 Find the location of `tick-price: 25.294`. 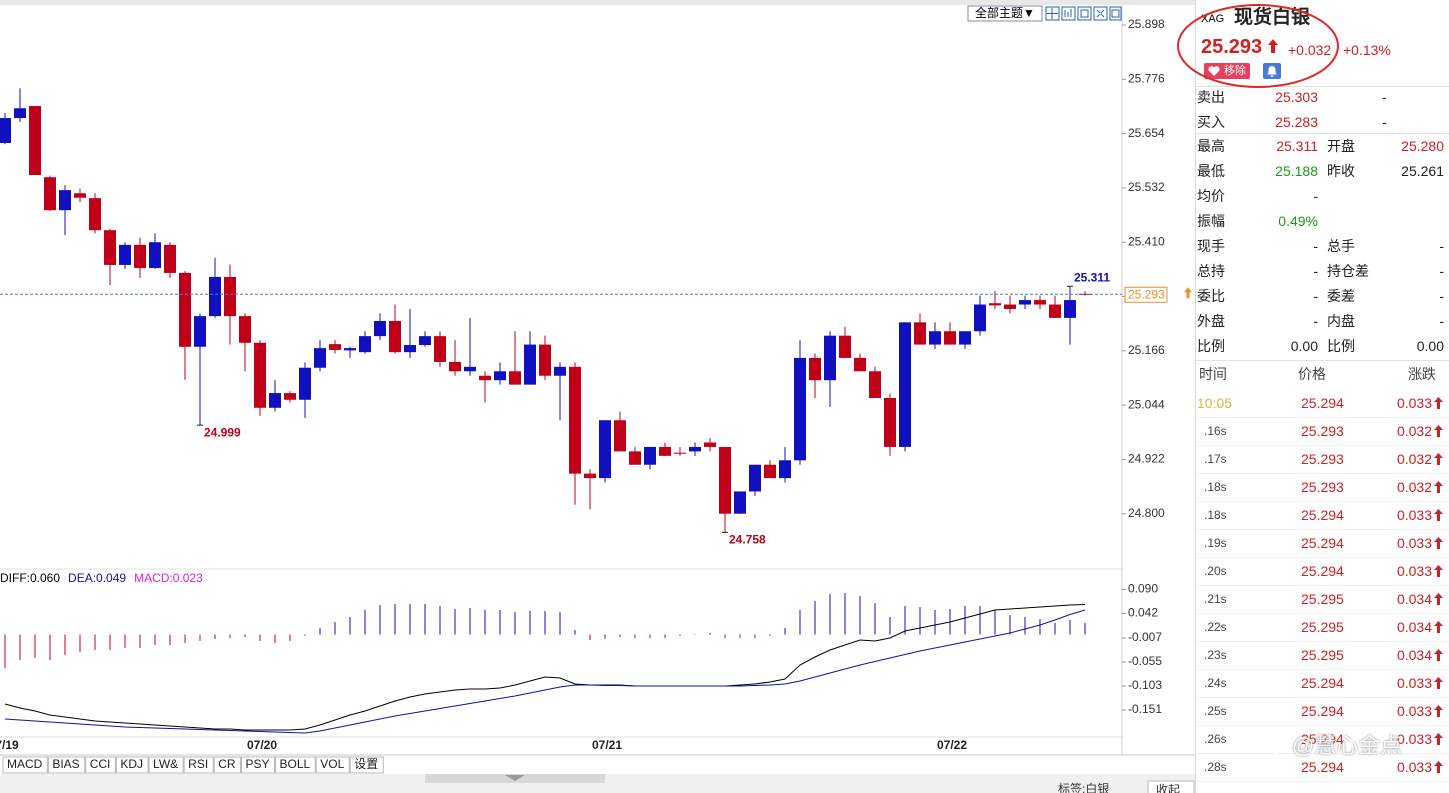

tick-price: 25.294 is located at coordinates (1322, 711).